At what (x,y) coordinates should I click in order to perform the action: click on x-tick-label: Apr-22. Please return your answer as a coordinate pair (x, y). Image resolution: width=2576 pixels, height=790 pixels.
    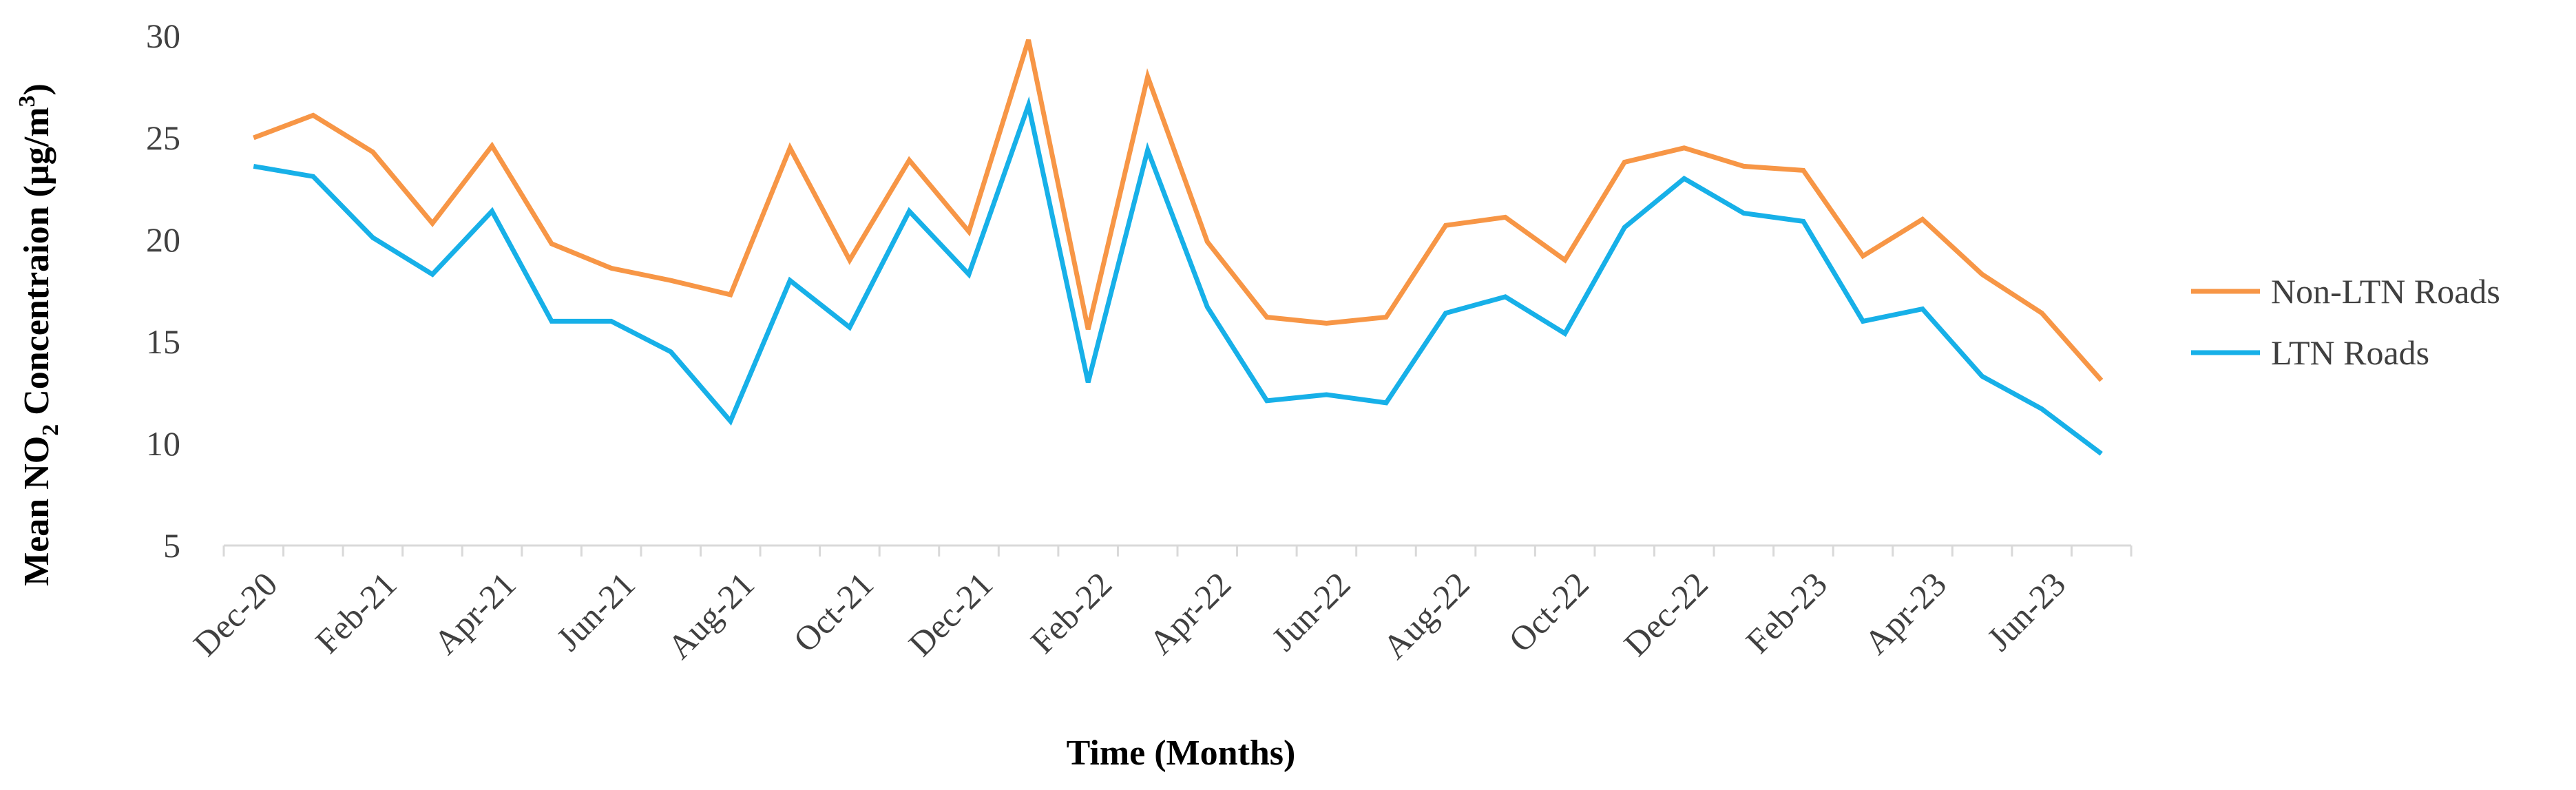
    Looking at the image, I should click on (1190, 613).